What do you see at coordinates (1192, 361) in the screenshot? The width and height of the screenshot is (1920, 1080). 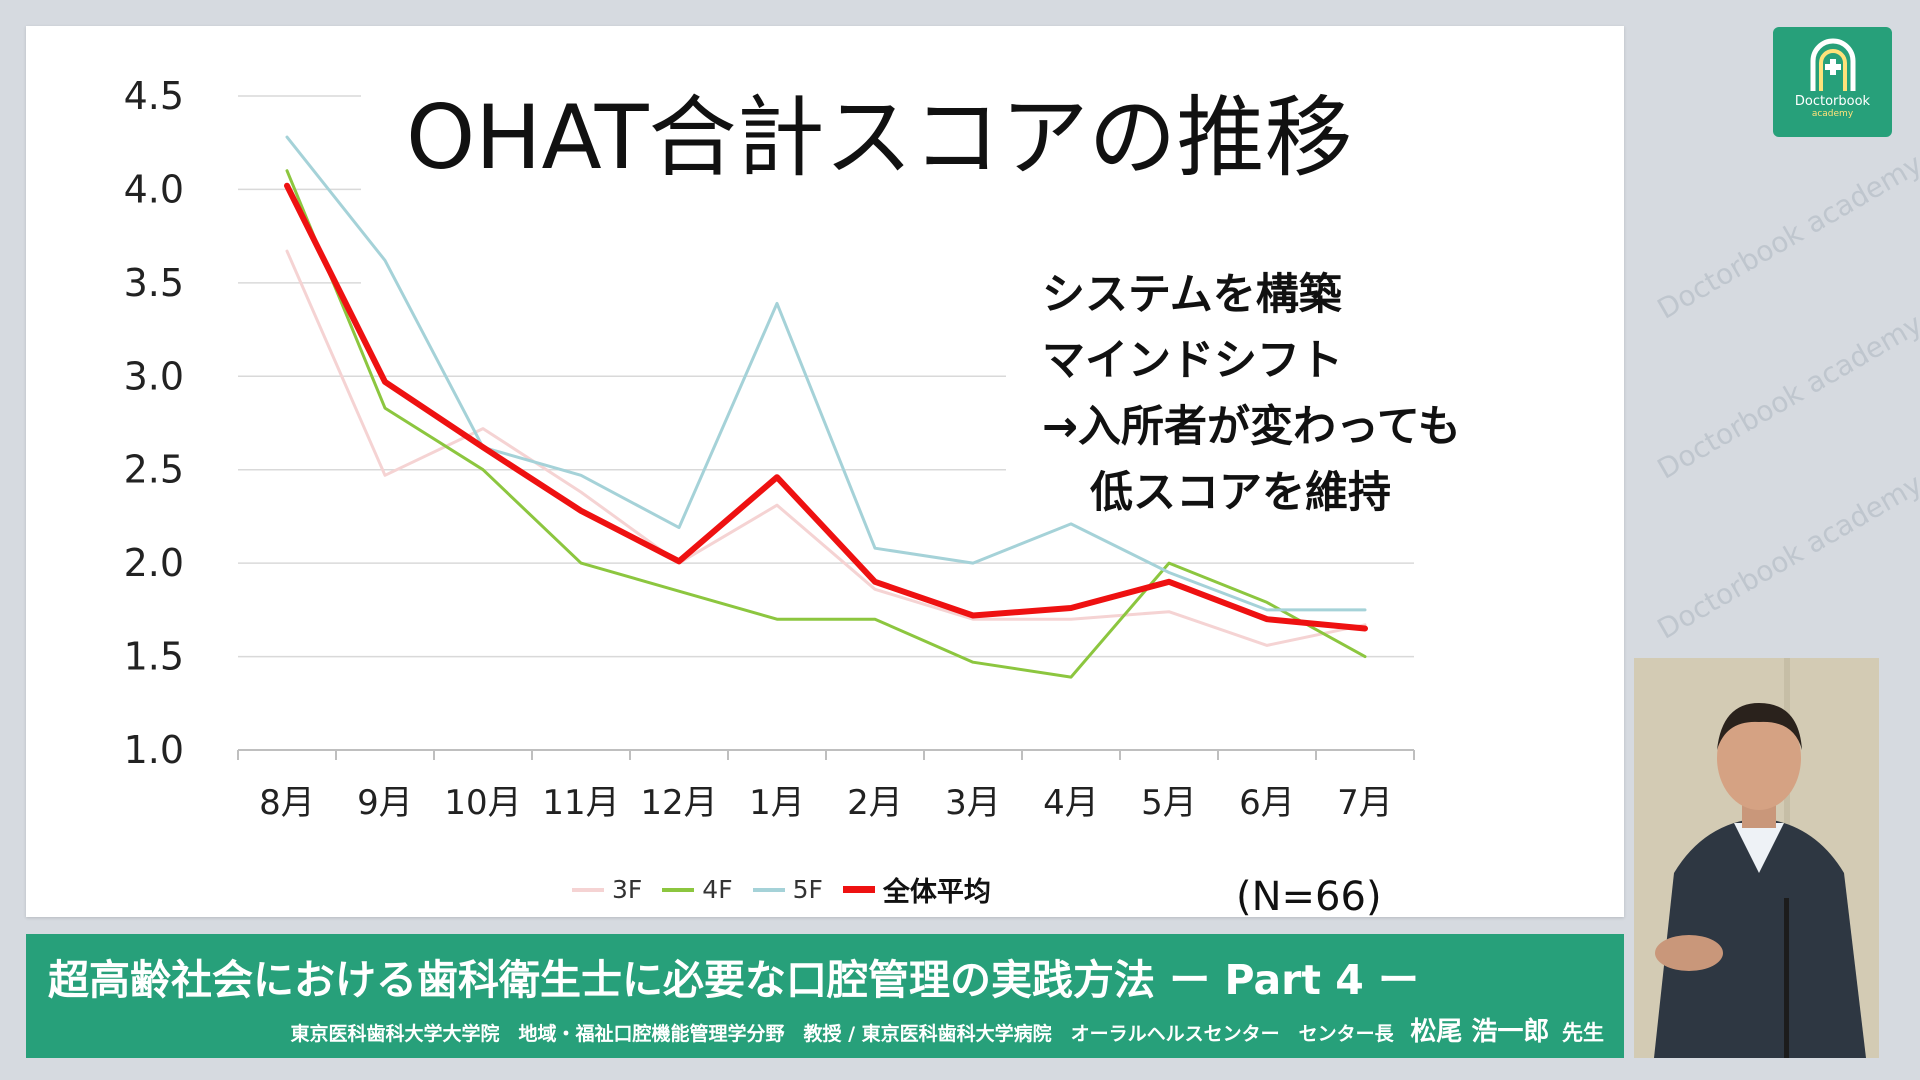 I see `note-line-2: マインドシフト` at bounding box center [1192, 361].